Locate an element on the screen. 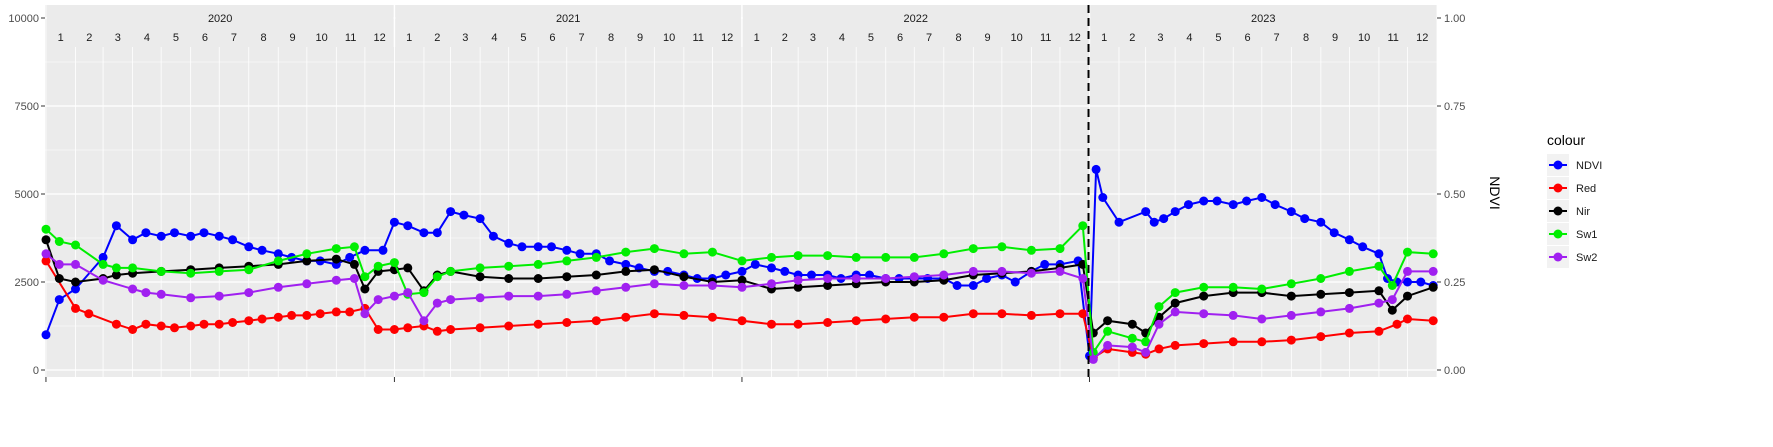  month-label: 6 is located at coordinates (205, 38).